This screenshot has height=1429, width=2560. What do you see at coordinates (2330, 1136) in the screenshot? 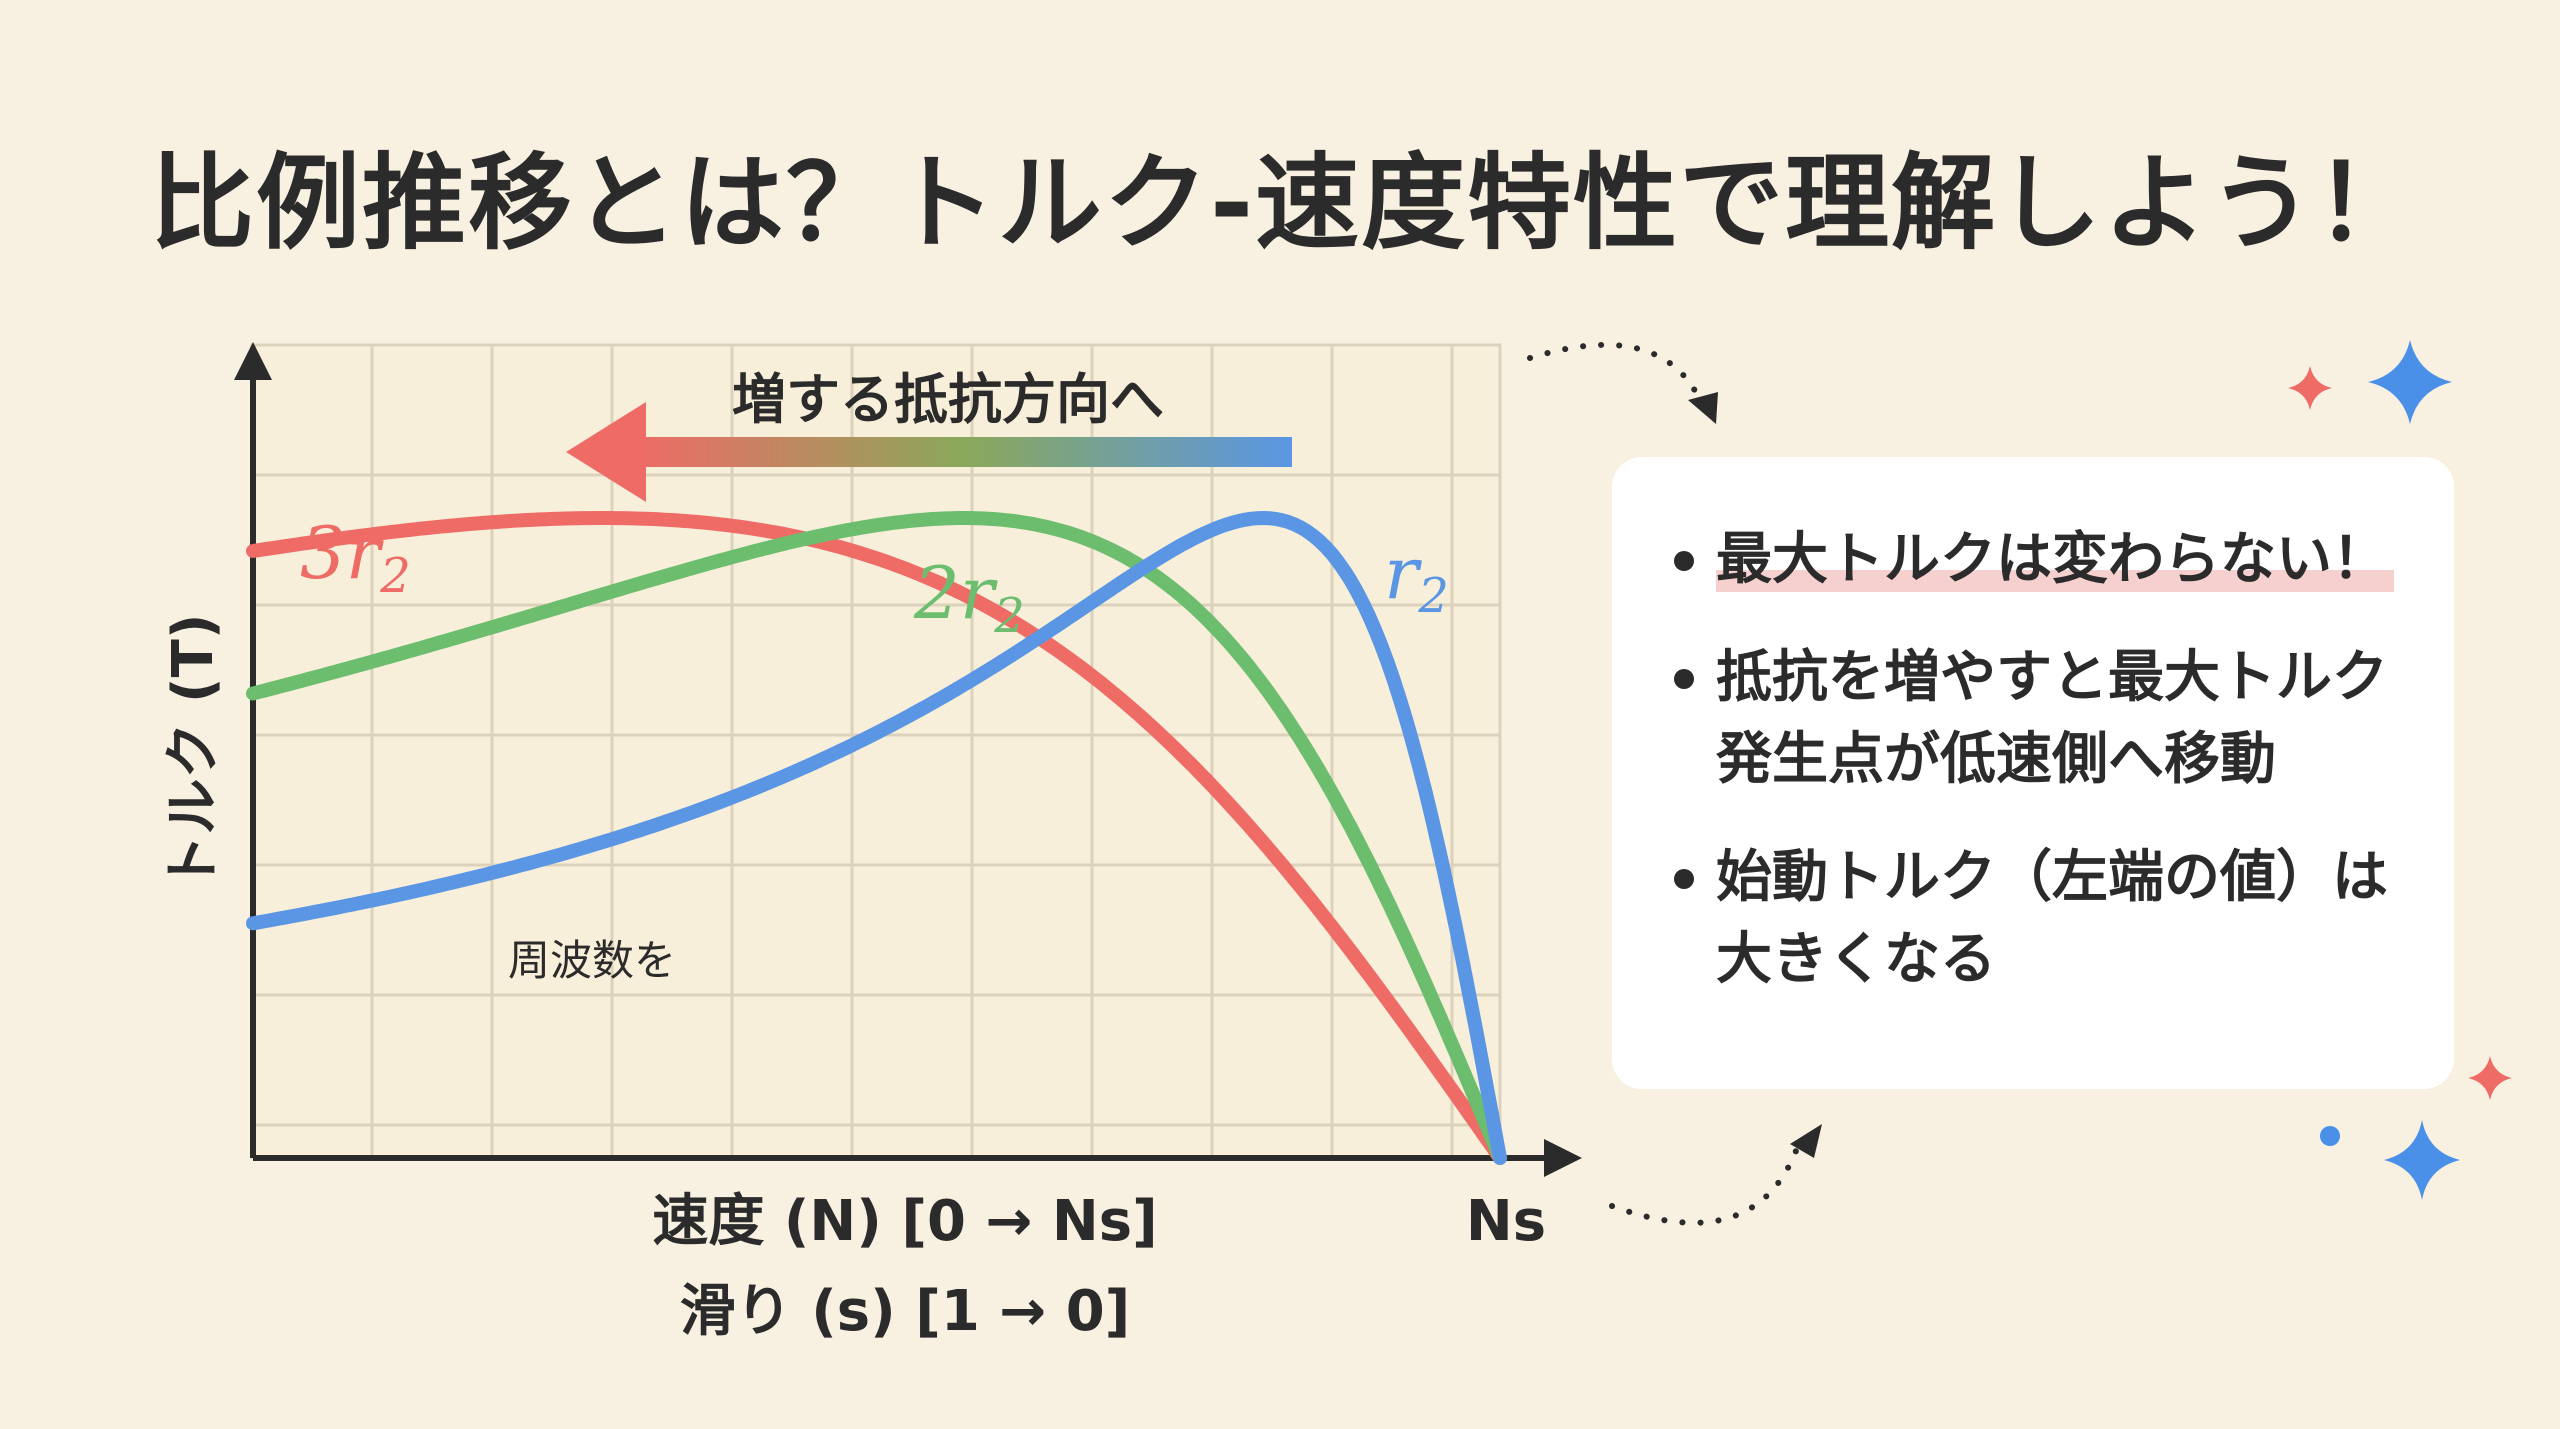
I see `dot-blue-icon` at bounding box center [2330, 1136].